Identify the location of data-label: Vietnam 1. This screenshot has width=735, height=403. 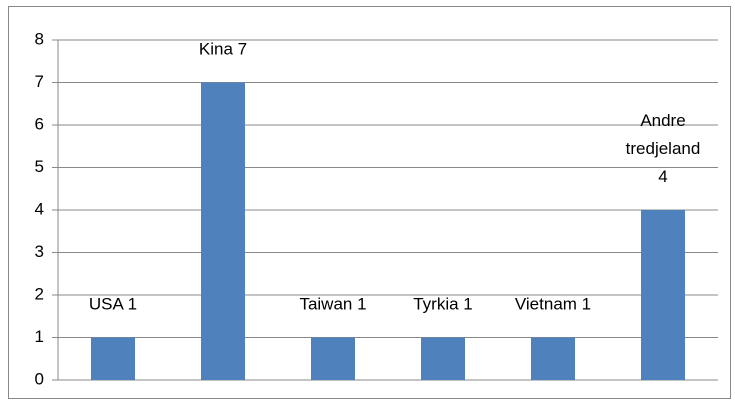
(553, 304).